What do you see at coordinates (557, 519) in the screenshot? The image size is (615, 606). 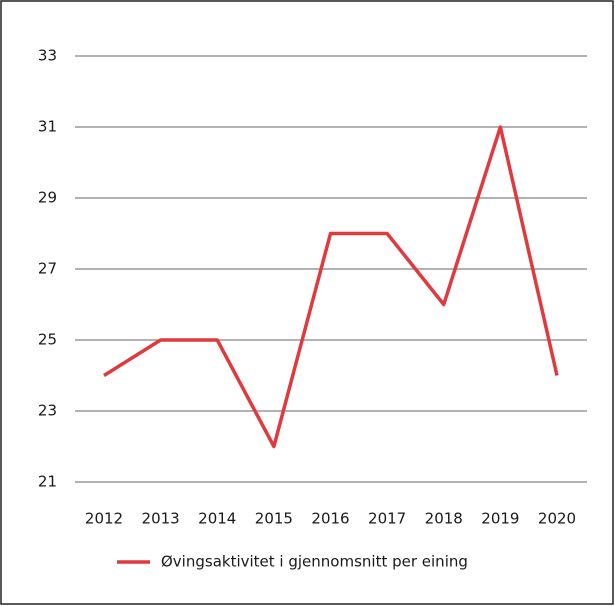 I see `x-tick-label: 2020` at bounding box center [557, 519].